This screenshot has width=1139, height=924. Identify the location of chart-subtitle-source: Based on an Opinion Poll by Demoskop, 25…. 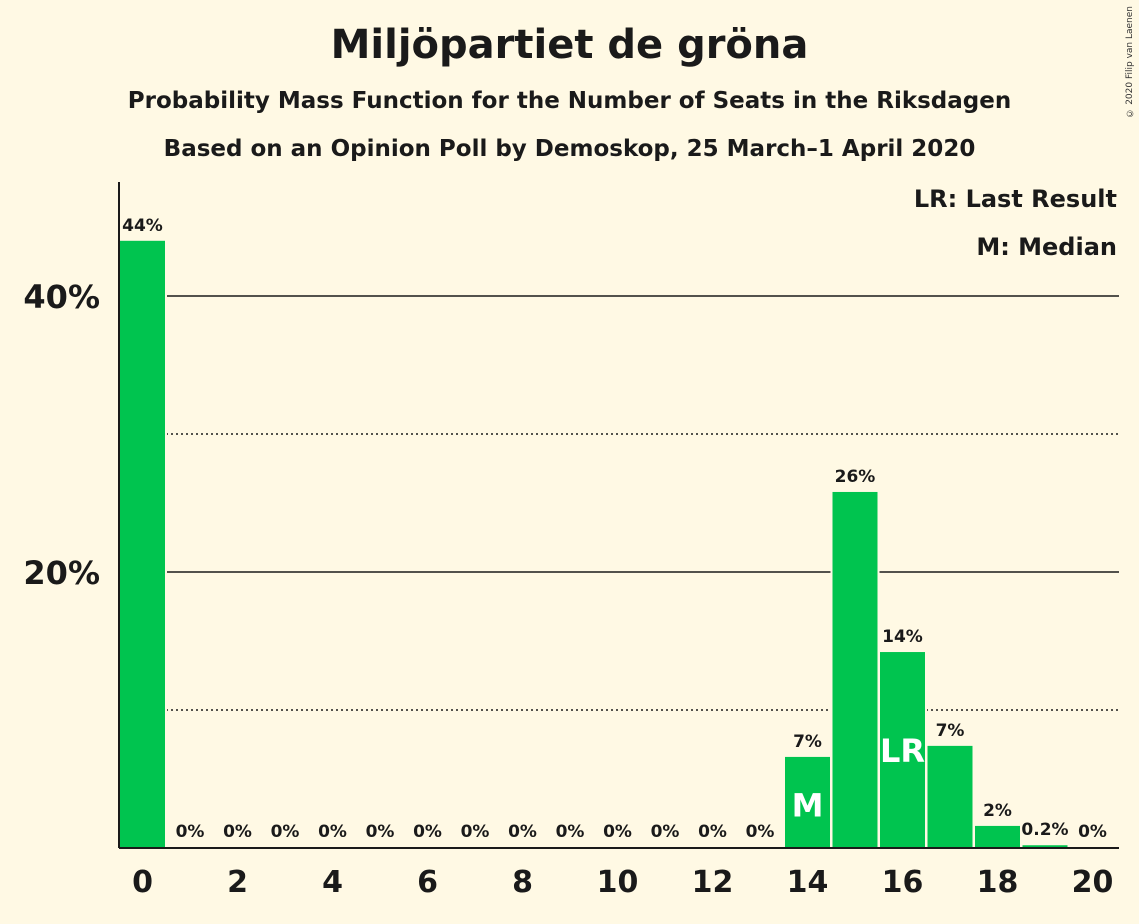
(569, 149).